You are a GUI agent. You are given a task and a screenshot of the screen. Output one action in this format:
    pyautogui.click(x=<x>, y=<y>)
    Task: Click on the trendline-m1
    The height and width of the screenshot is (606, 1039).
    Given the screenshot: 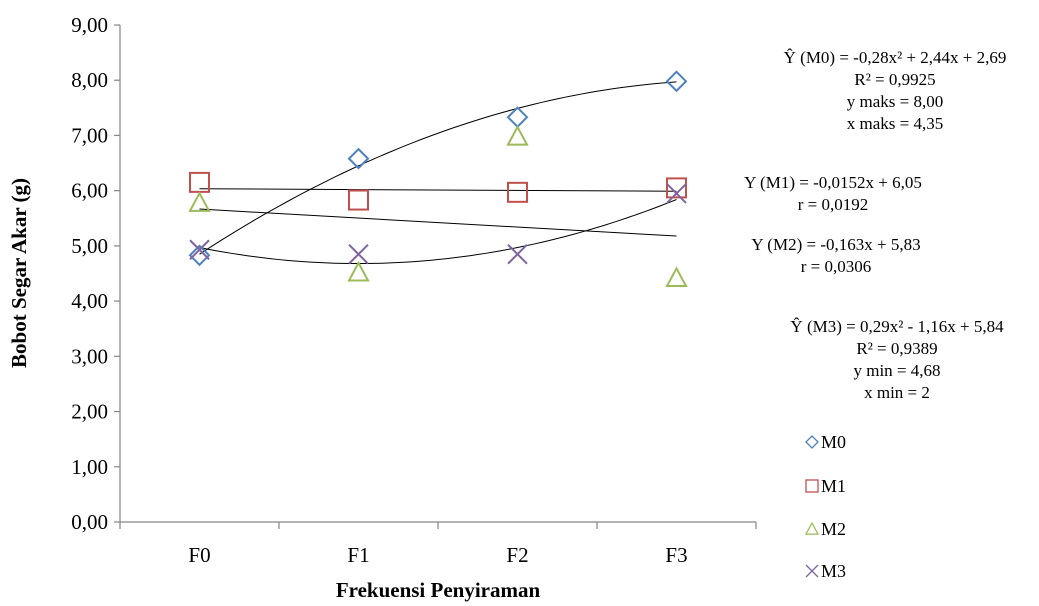 What is the action you would take?
    pyautogui.click(x=438, y=190)
    